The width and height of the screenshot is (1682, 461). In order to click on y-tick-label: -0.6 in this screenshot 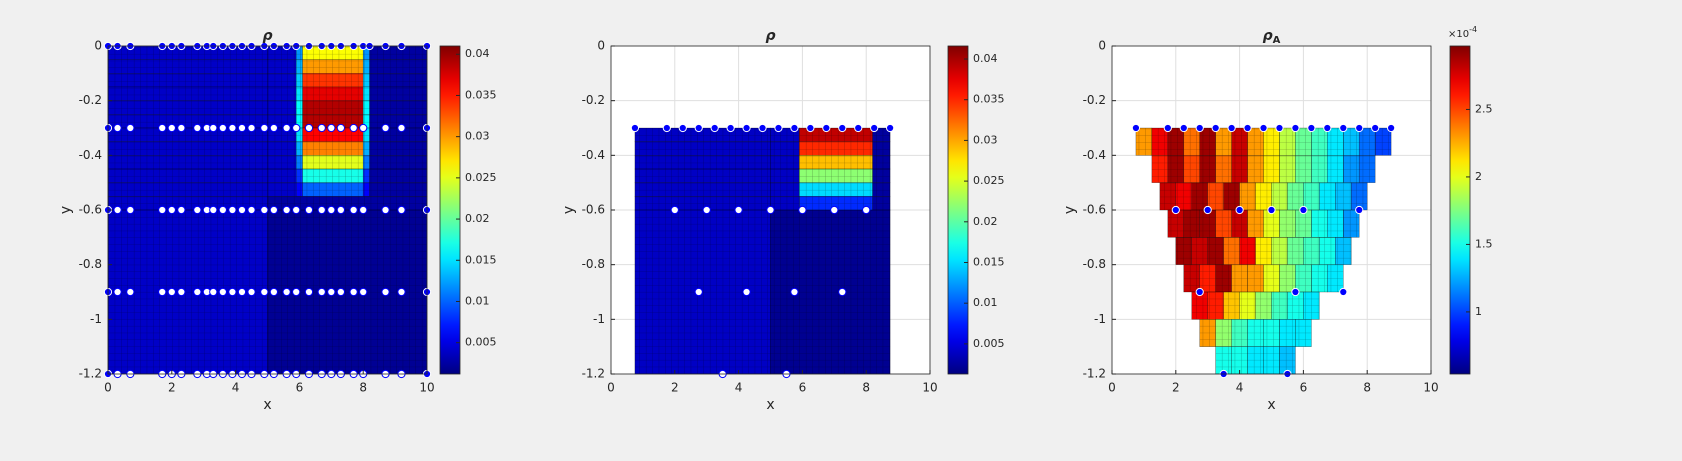, I will do `click(593, 210)`.